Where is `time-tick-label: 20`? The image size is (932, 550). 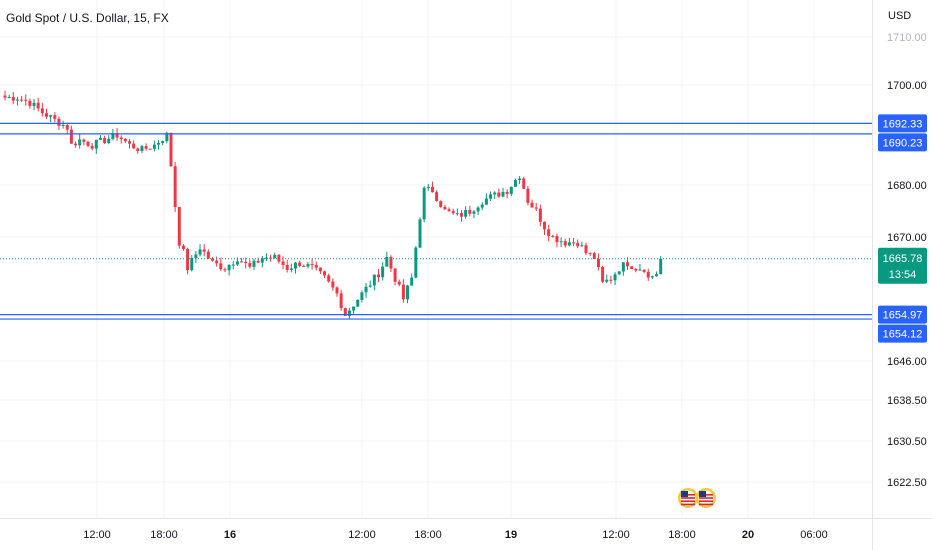 time-tick-label: 20 is located at coordinates (748, 535).